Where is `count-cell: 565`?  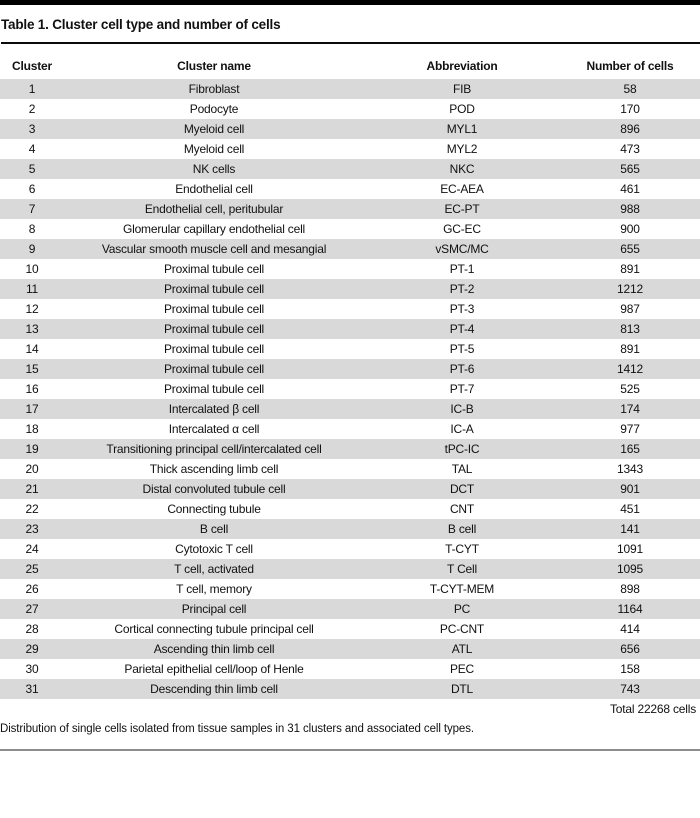
count-cell: 565 is located at coordinates (630, 169).